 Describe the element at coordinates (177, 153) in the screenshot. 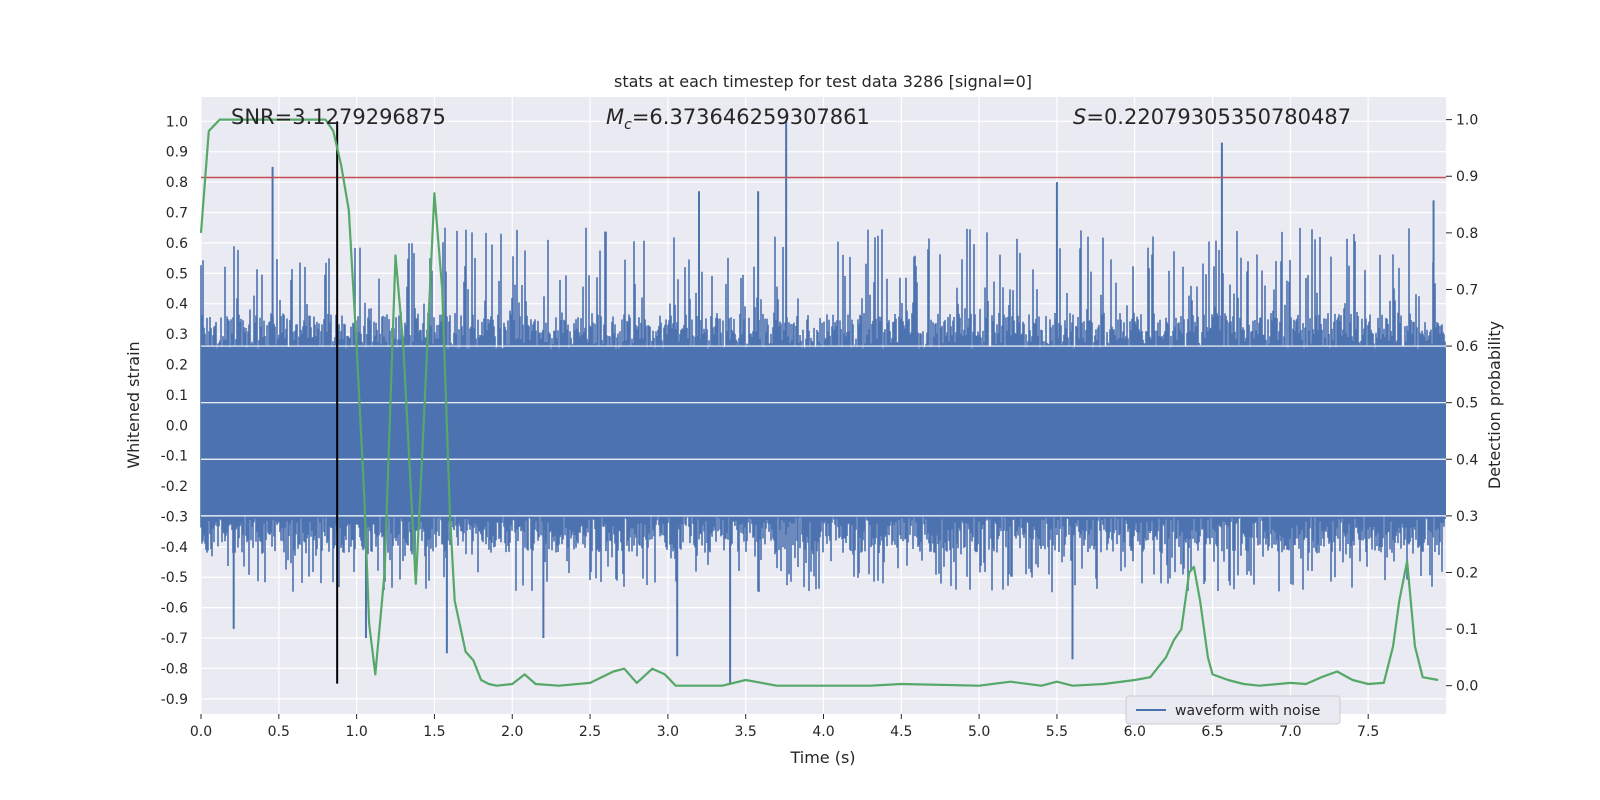

I see `y-tick-label: 0.9` at that location.